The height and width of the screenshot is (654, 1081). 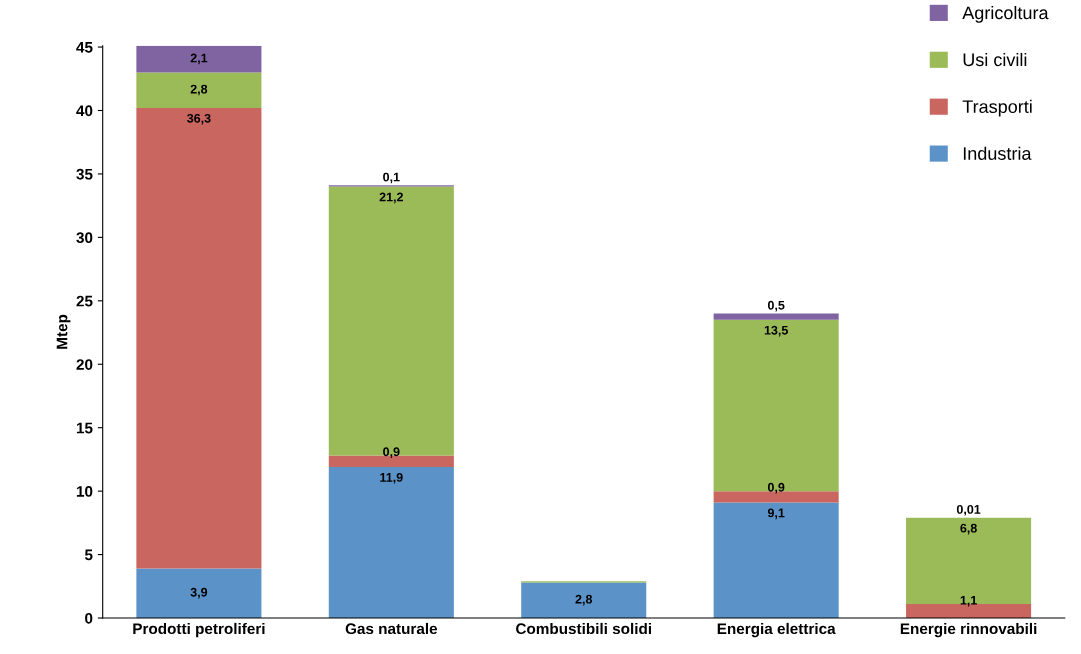 What do you see at coordinates (88, 555) in the screenshot?
I see `y-tick-label: 5` at bounding box center [88, 555].